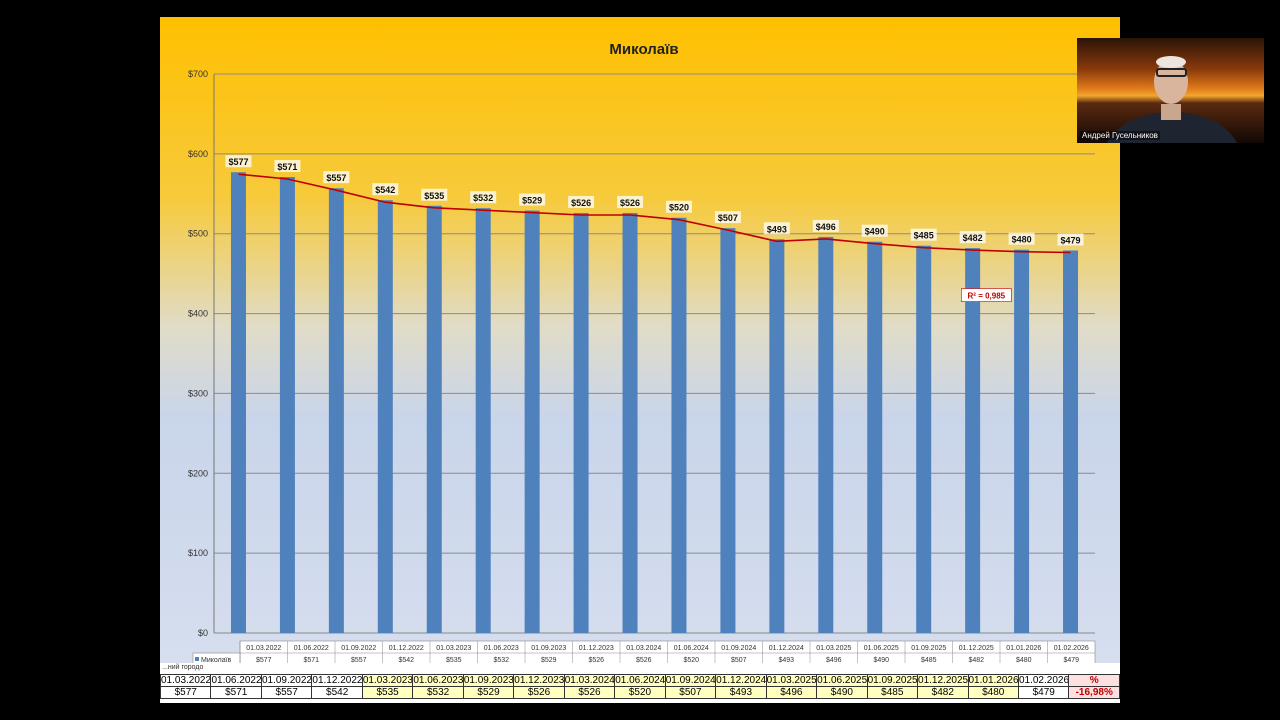 Image resolution: width=1280 pixels, height=720 pixels. I want to click on data-label: $496, so click(826, 227).